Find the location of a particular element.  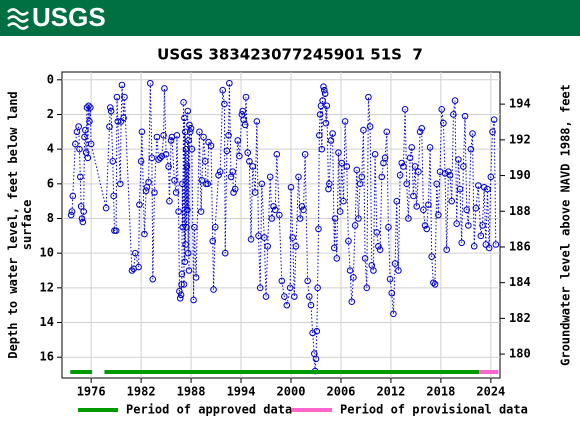

logo-waves is located at coordinates (18, 19).